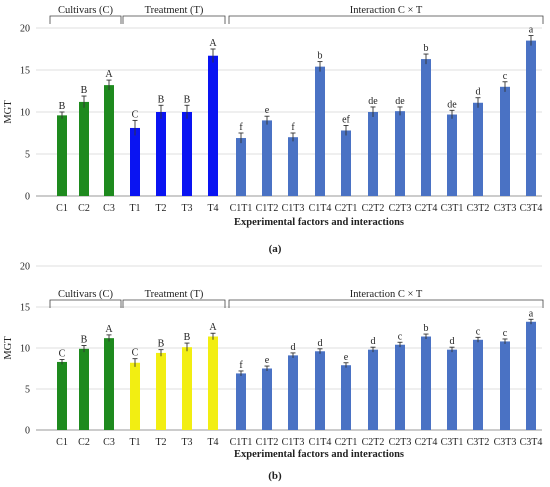 This screenshot has width=550, height=487. Describe the element at coordinates (346, 119) in the screenshot. I see `significance-letter: ef` at that location.